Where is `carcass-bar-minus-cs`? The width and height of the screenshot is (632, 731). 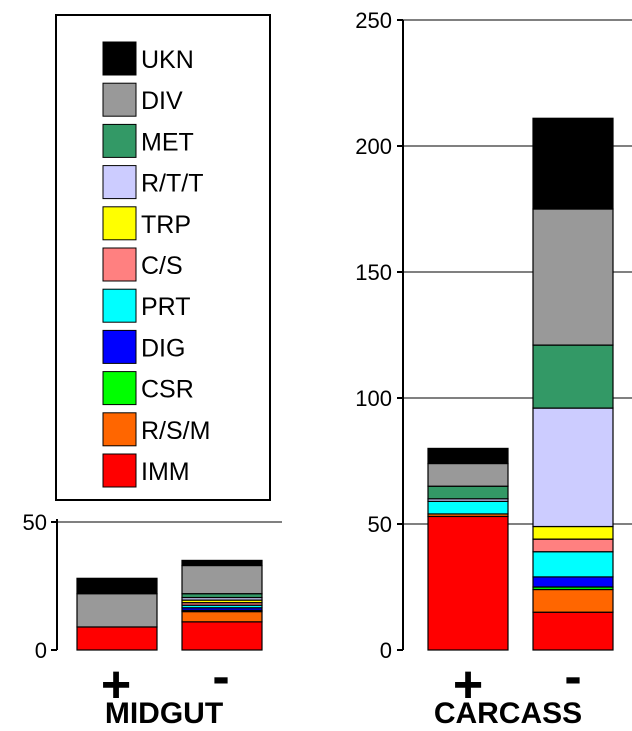
carcass-bar-minus-cs is located at coordinates (573, 545).